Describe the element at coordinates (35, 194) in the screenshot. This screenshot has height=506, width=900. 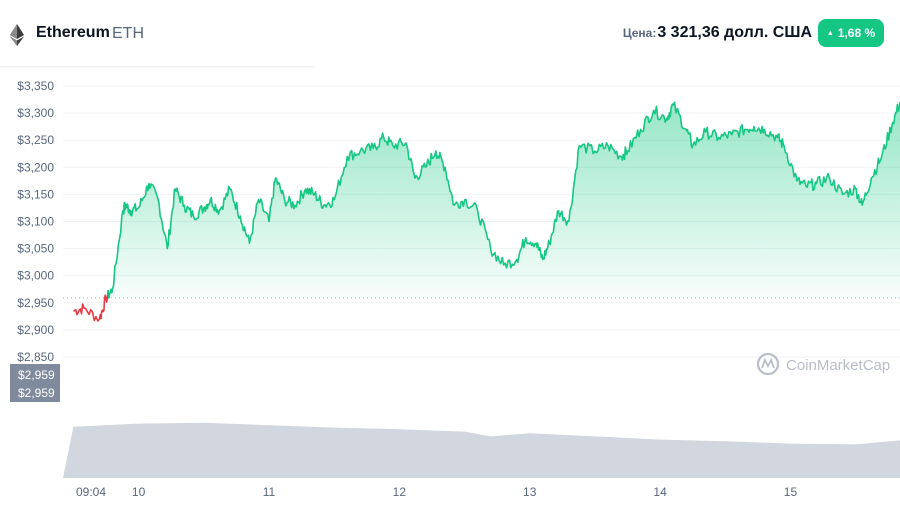
I see `y-tick-label: $3,150` at that location.